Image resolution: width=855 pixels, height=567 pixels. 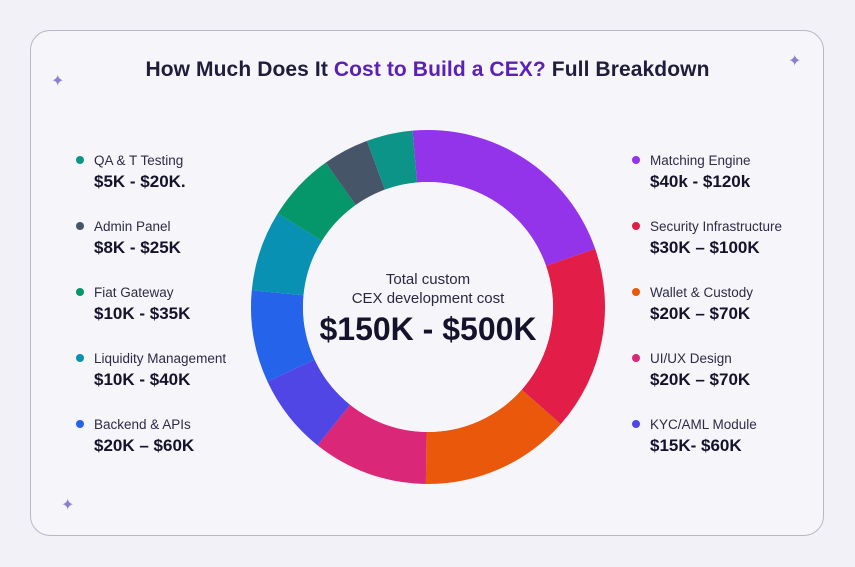 I want to click on donut-slice-wallet-custody, so click(x=493, y=436).